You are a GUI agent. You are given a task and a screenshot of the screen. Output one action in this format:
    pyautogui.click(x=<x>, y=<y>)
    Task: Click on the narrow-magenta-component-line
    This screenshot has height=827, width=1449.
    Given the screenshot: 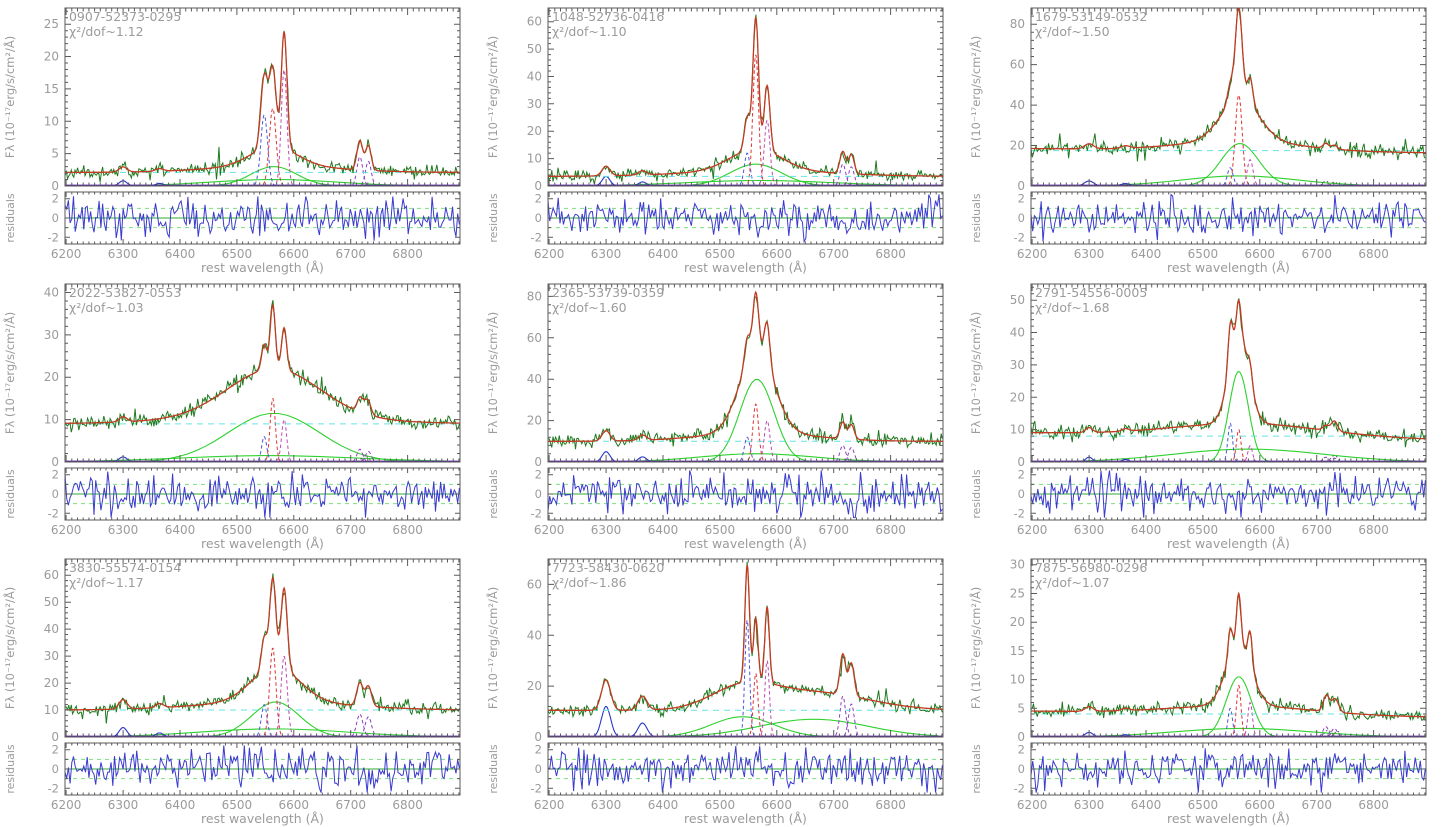 What is the action you would take?
    pyautogui.click(x=283, y=697)
    